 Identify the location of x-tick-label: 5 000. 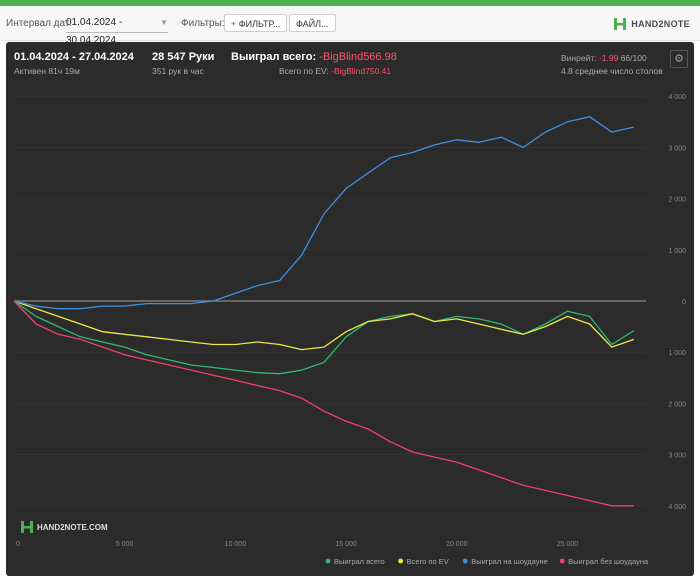
(125, 544).